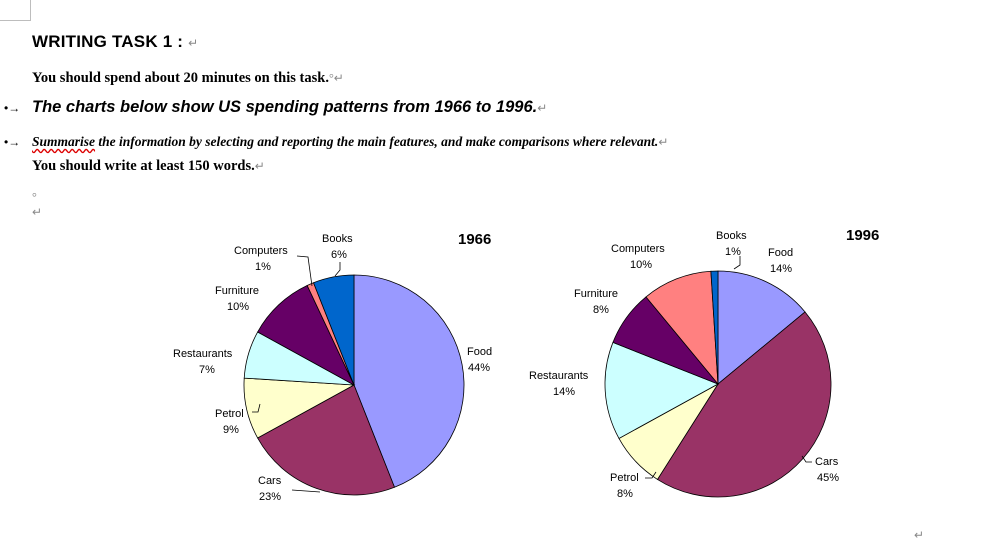 Image resolution: width=993 pixels, height=544 pixels. What do you see at coordinates (339, 255) in the screenshot?
I see `label-books-pct: 6%` at bounding box center [339, 255].